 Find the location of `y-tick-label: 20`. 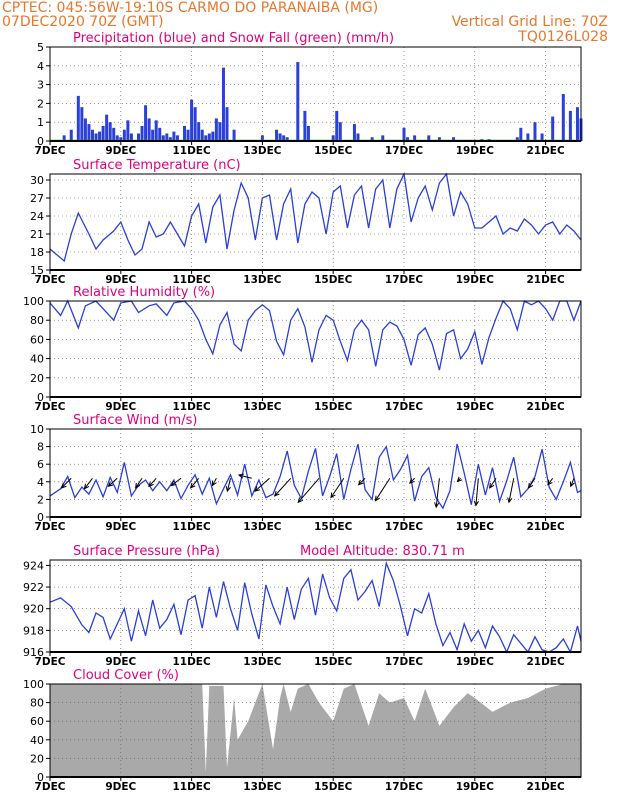

y-tick-label: 20 is located at coordinates (37, 758).